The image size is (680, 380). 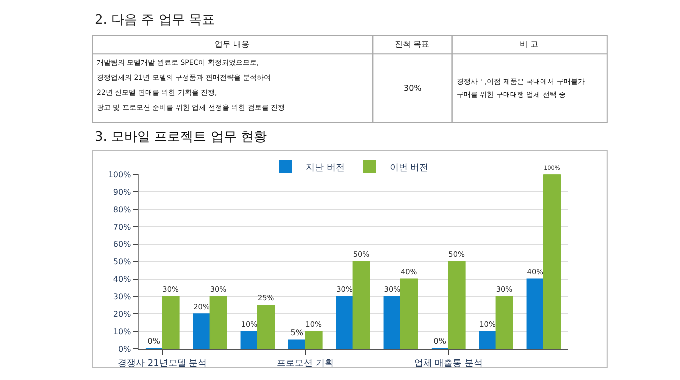 What do you see at coordinates (120, 175) in the screenshot?
I see `y-tick-label: 100%` at bounding box center [120, 175].